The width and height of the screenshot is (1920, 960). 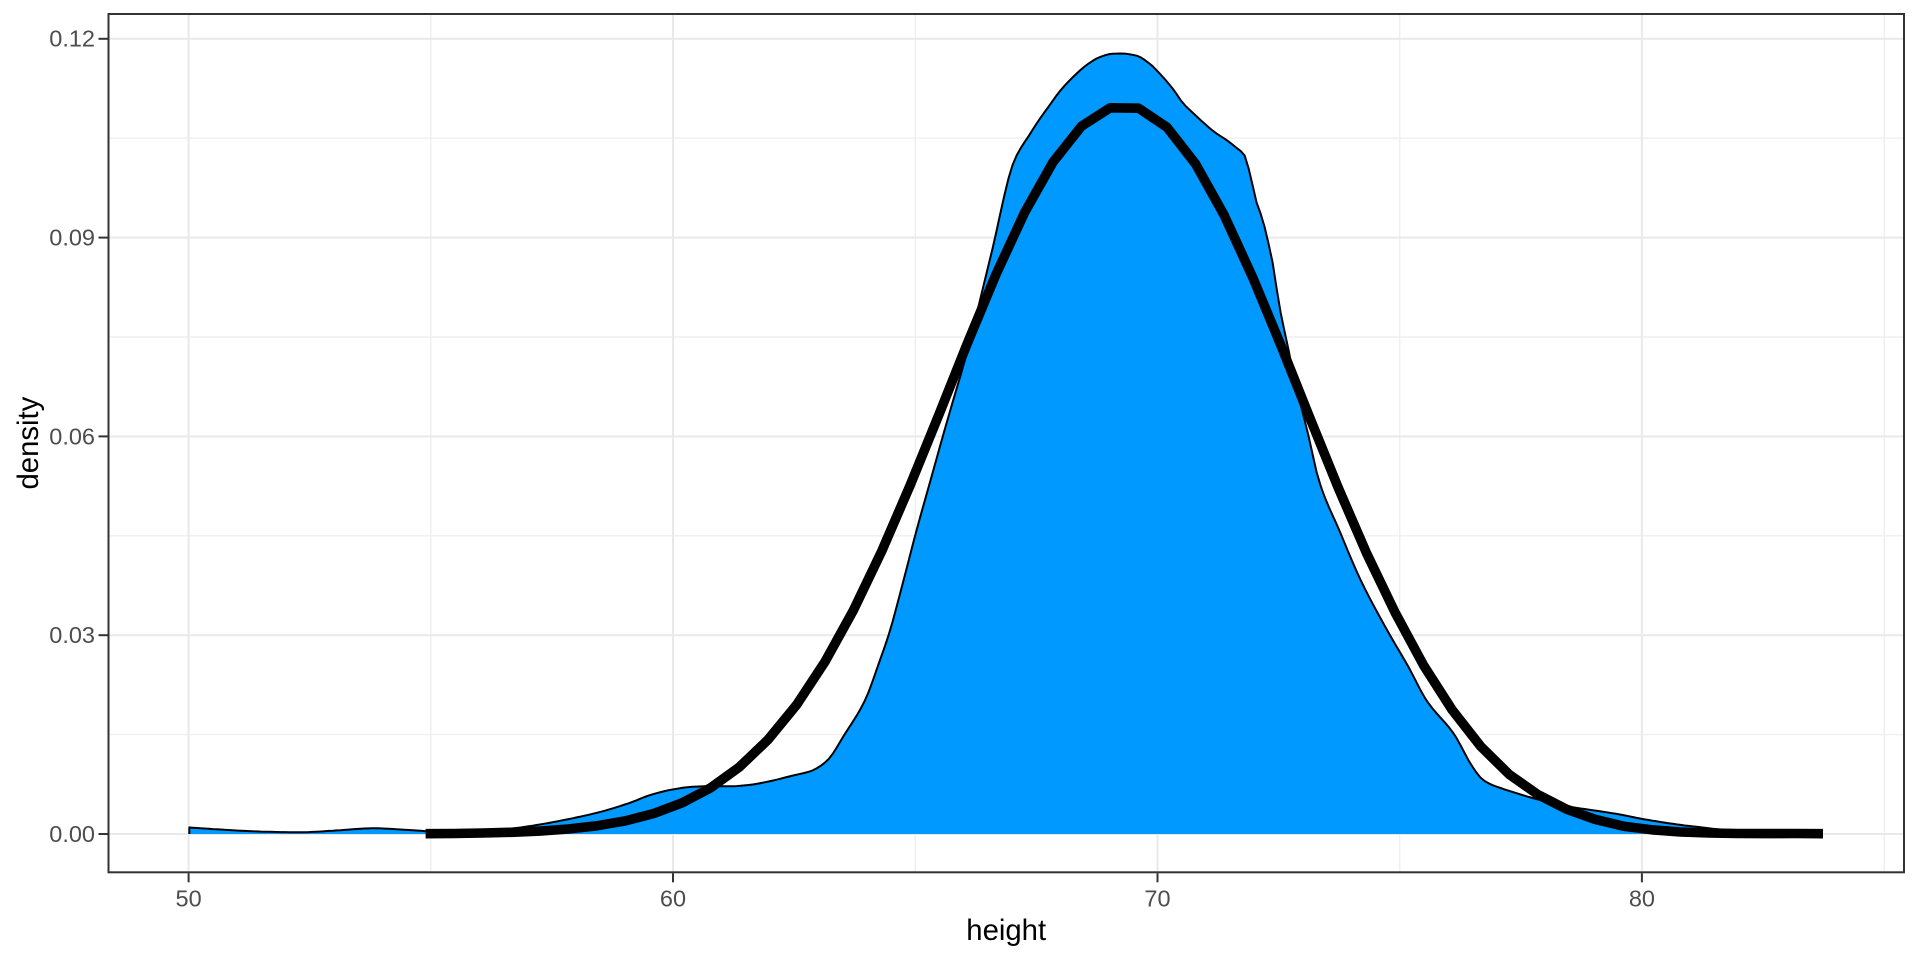 I want to click on svg-text: 0.12, so click(x=72, y=39).